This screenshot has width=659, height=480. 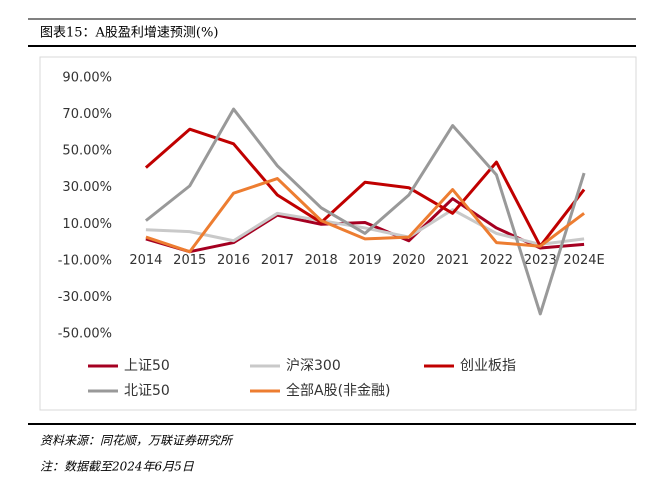 What do you see at coordinates (145, 260) in the screenshot?
I see `x-tick-label: 2014` at bounding box center [145, 260].